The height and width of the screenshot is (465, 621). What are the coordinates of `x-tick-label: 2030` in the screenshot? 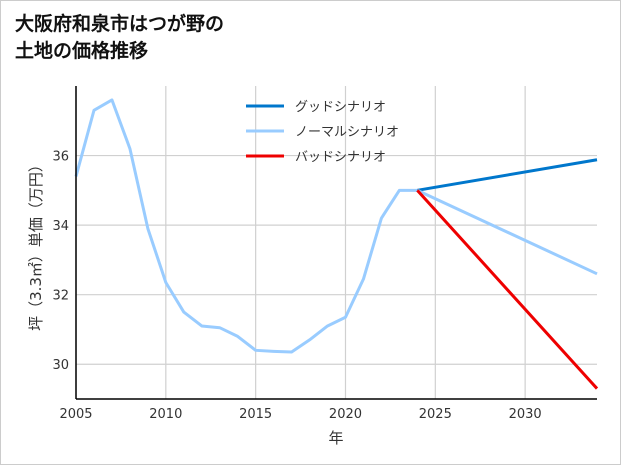 It's located at (525, 414).